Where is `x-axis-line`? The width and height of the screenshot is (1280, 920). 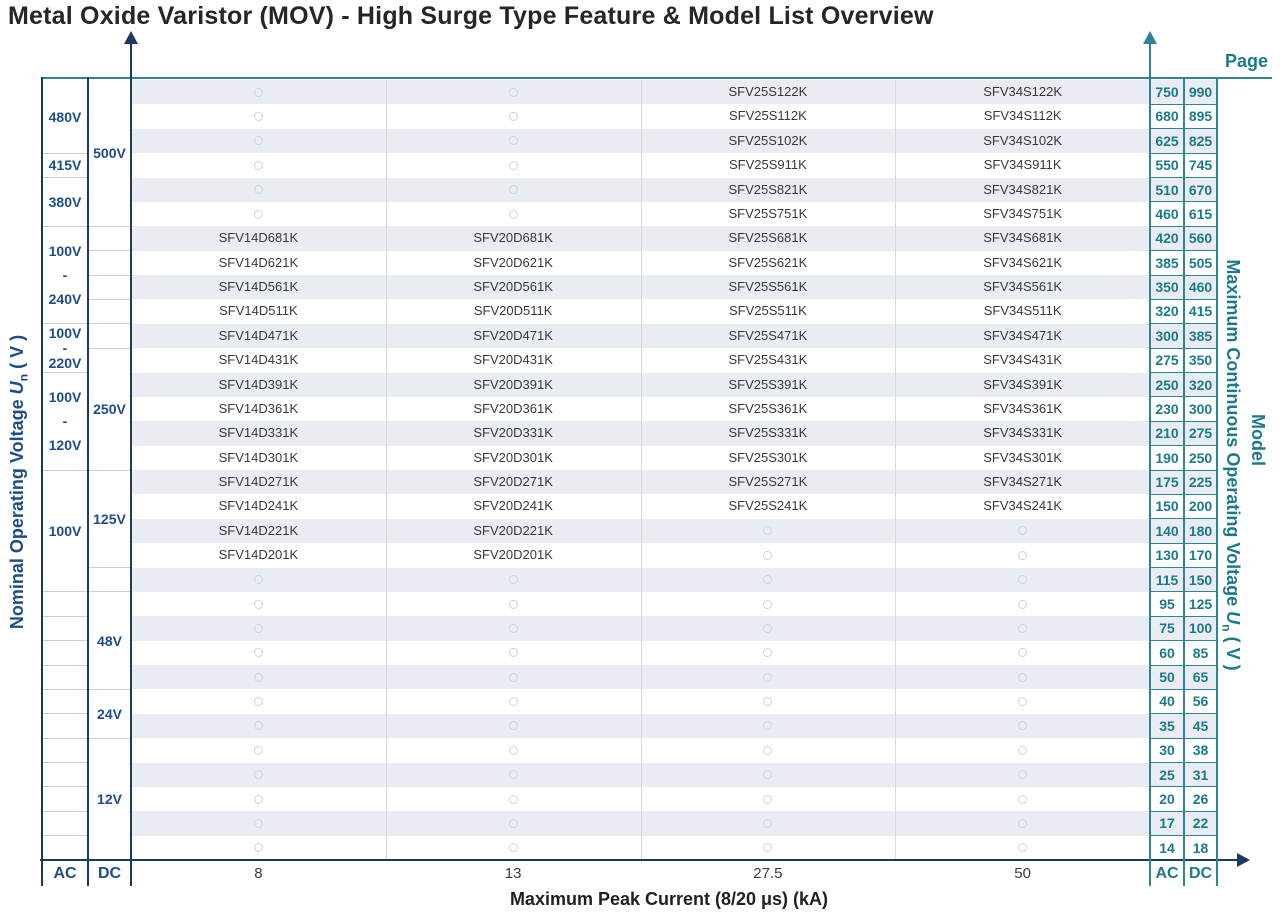
x-axis-line is located at coordinates (639, 859).